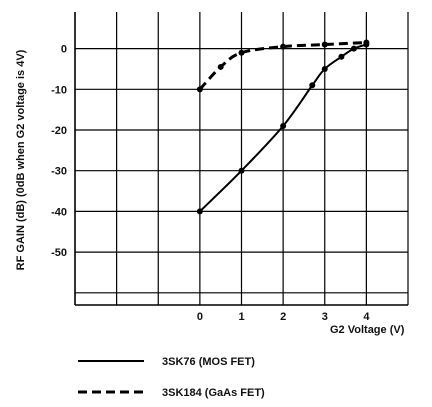  Describe the element at coordinates (283, 317) in the screenshot. I see `x-tick-label: 2` at that location.